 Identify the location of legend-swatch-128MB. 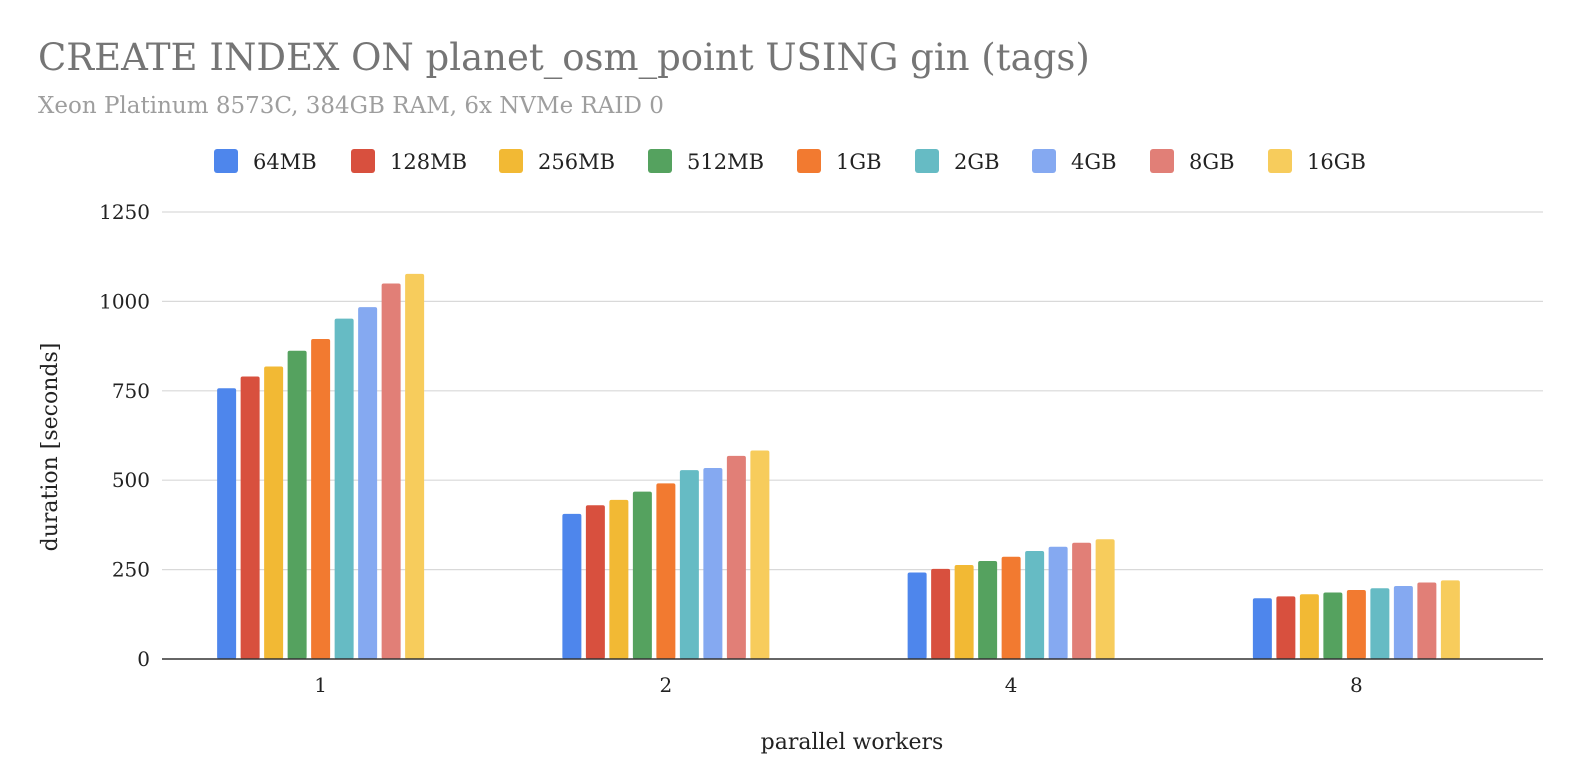
(363, 161).